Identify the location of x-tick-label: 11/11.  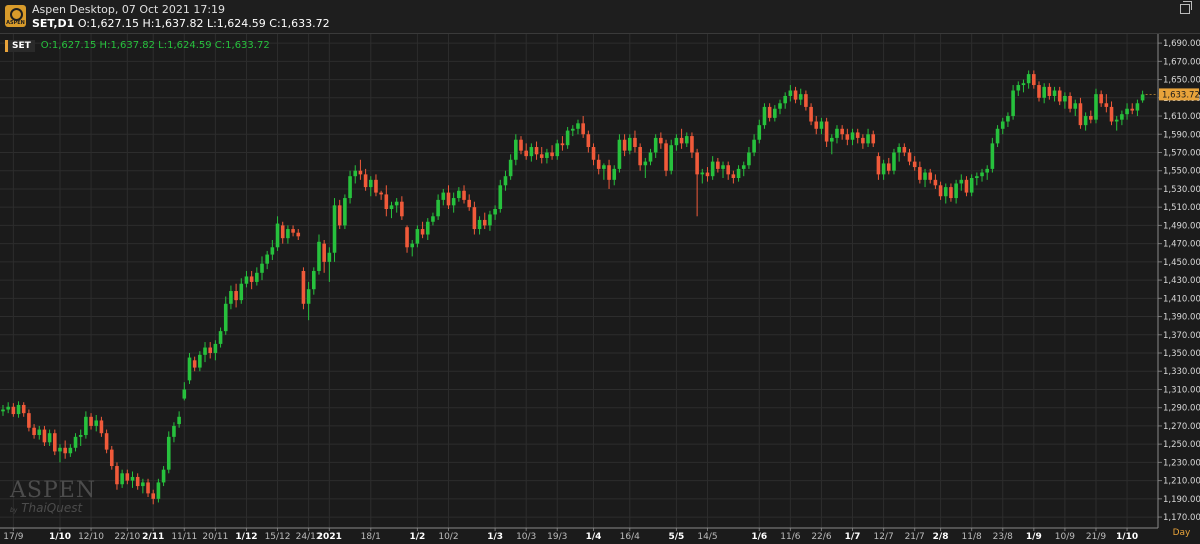
(184, 537).